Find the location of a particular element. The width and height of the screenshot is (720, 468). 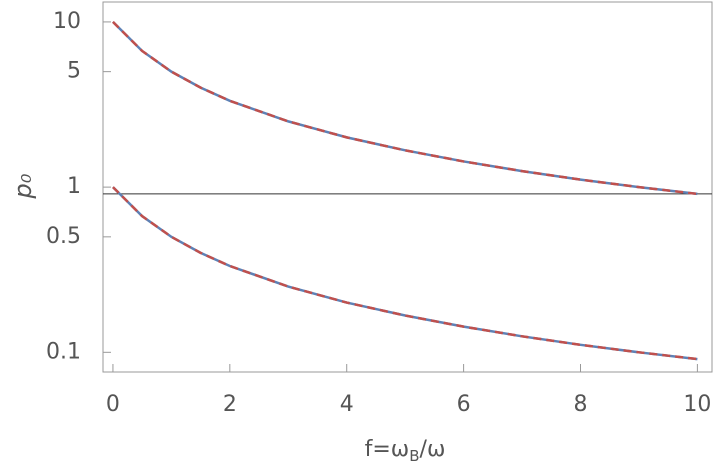

x-axis-label-part: f=ω is located at coordinates (387, 449).